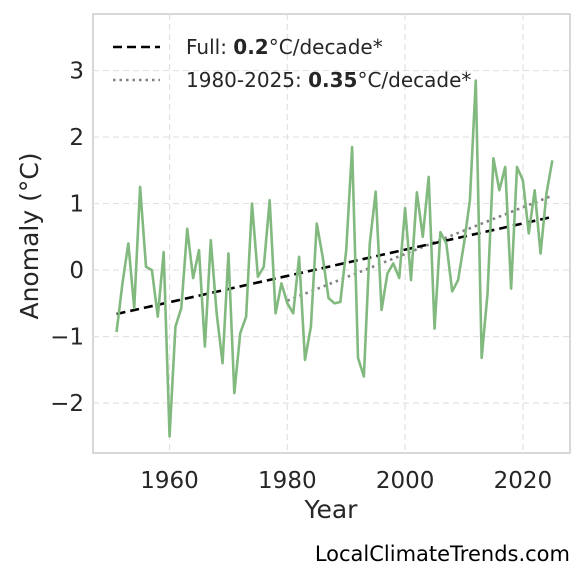 The width and height of the screenshot is (585, 580). What do you see at coordinates (67, 404) in the screenshot?
I see `y-tick-label: −2` at bounding box center [67, 404].